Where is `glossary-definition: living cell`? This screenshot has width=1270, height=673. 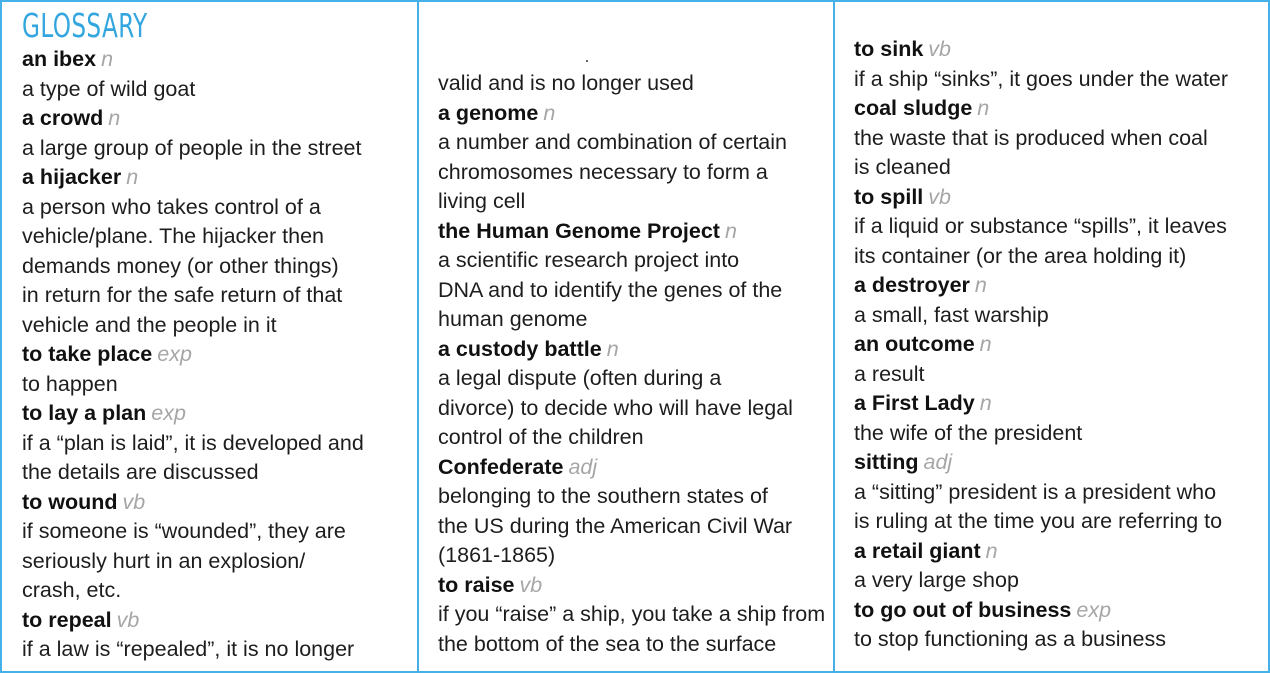 glossary-definition: living cell is located at coordinates (482, 201).